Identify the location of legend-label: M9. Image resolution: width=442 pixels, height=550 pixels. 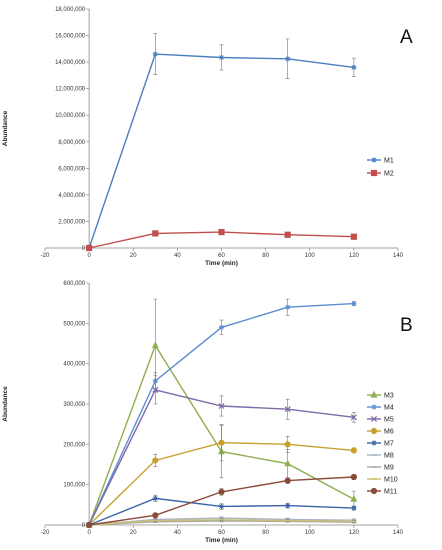
(389, 468).